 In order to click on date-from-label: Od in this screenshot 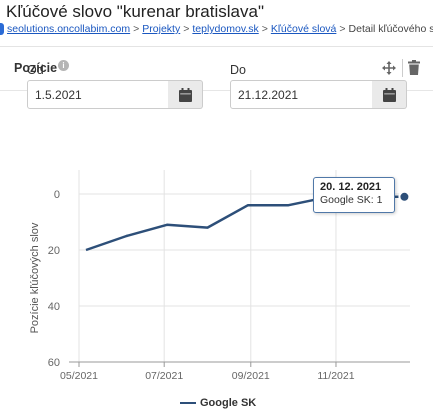, I will do `click(35, 70)`.